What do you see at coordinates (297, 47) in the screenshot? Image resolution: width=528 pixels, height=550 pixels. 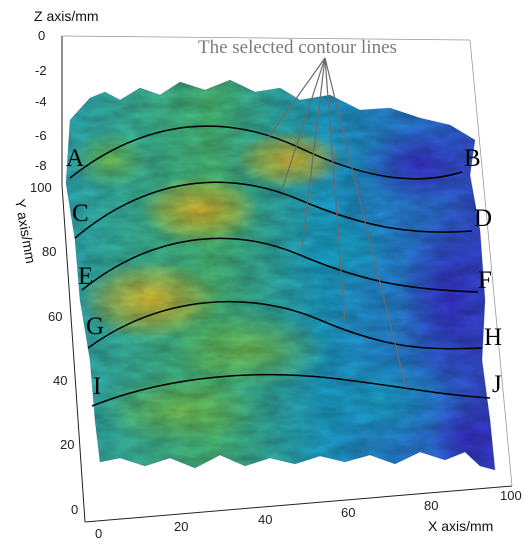 I see `annotation-label: The selected contour lines` at bounding box center [297, 47].